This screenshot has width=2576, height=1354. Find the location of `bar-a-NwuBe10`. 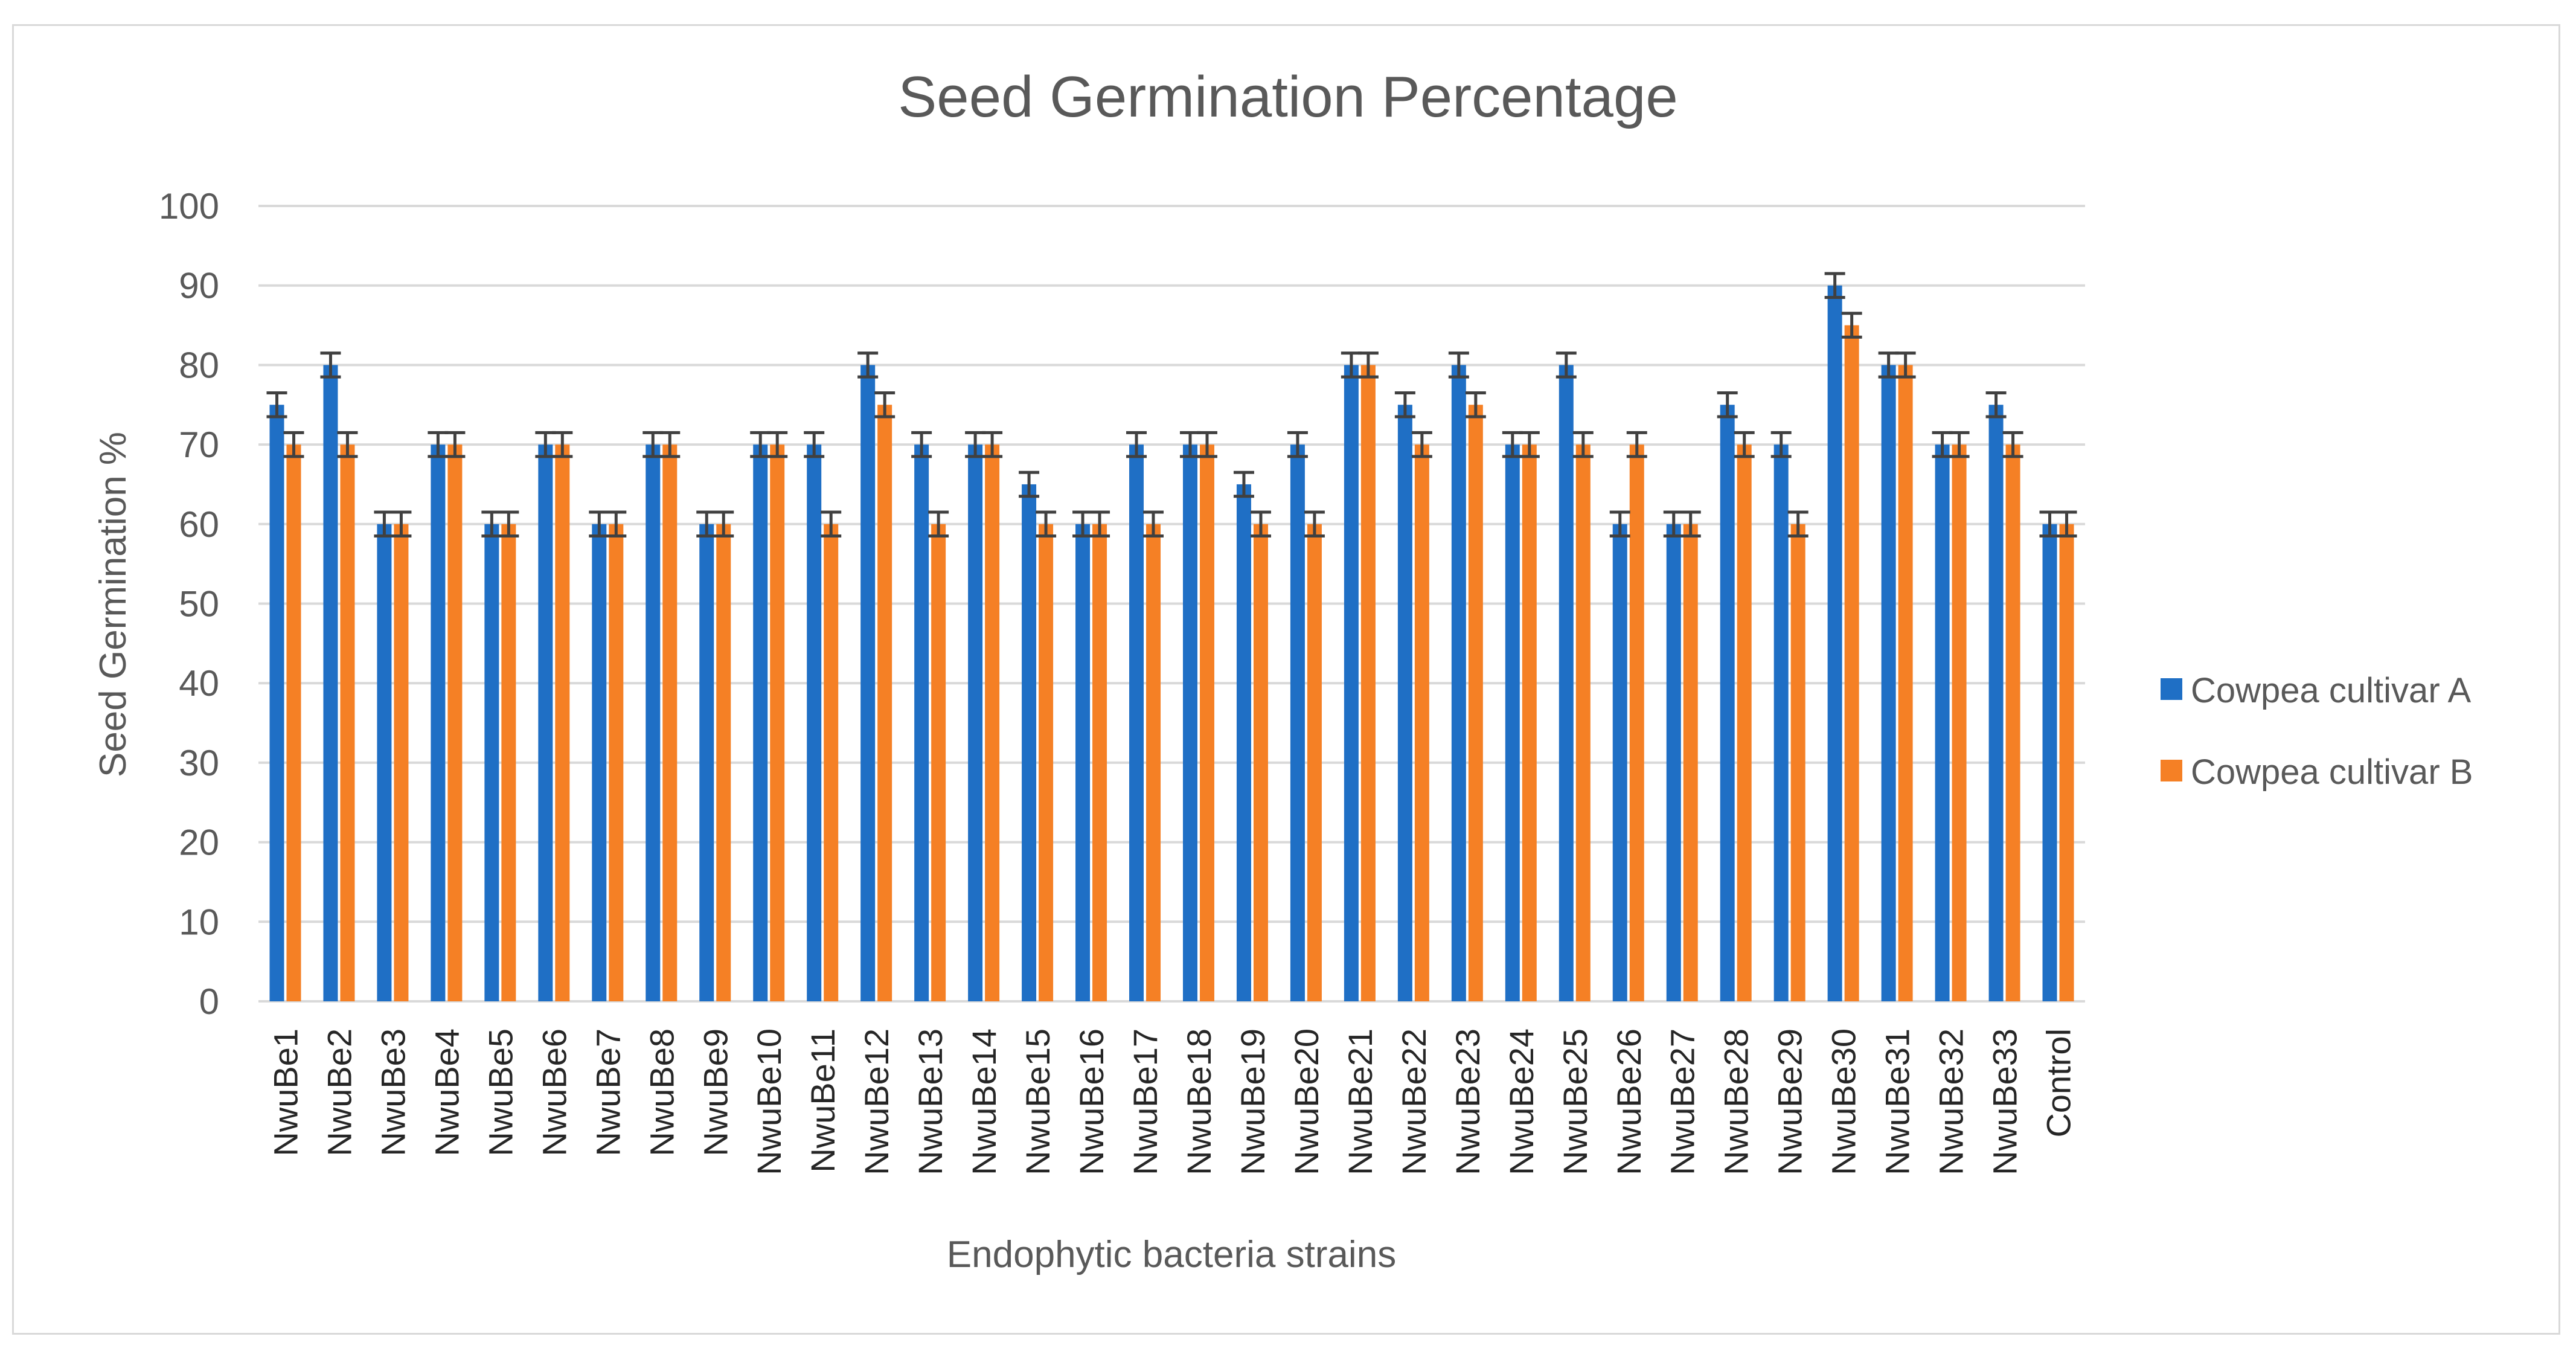

bar-a-NwuBe10 is located at coordinates (760, 722).